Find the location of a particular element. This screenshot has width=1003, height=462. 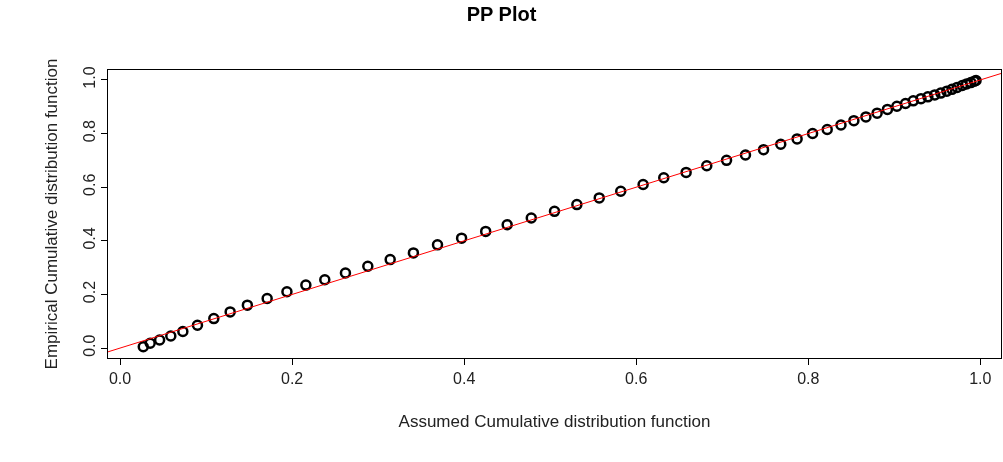

x-tick-label: 0.6 is located at coordinates (636, 379).